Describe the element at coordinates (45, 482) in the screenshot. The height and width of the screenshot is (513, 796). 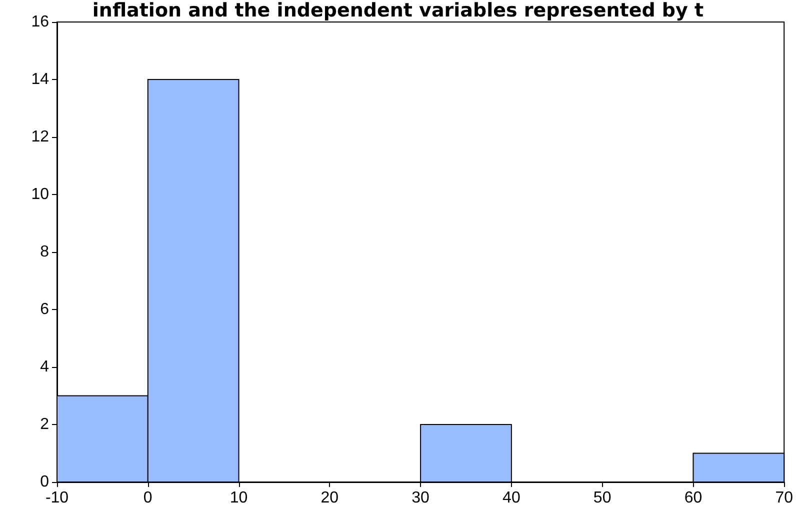
I see `y-tick-label: 0` at that location.